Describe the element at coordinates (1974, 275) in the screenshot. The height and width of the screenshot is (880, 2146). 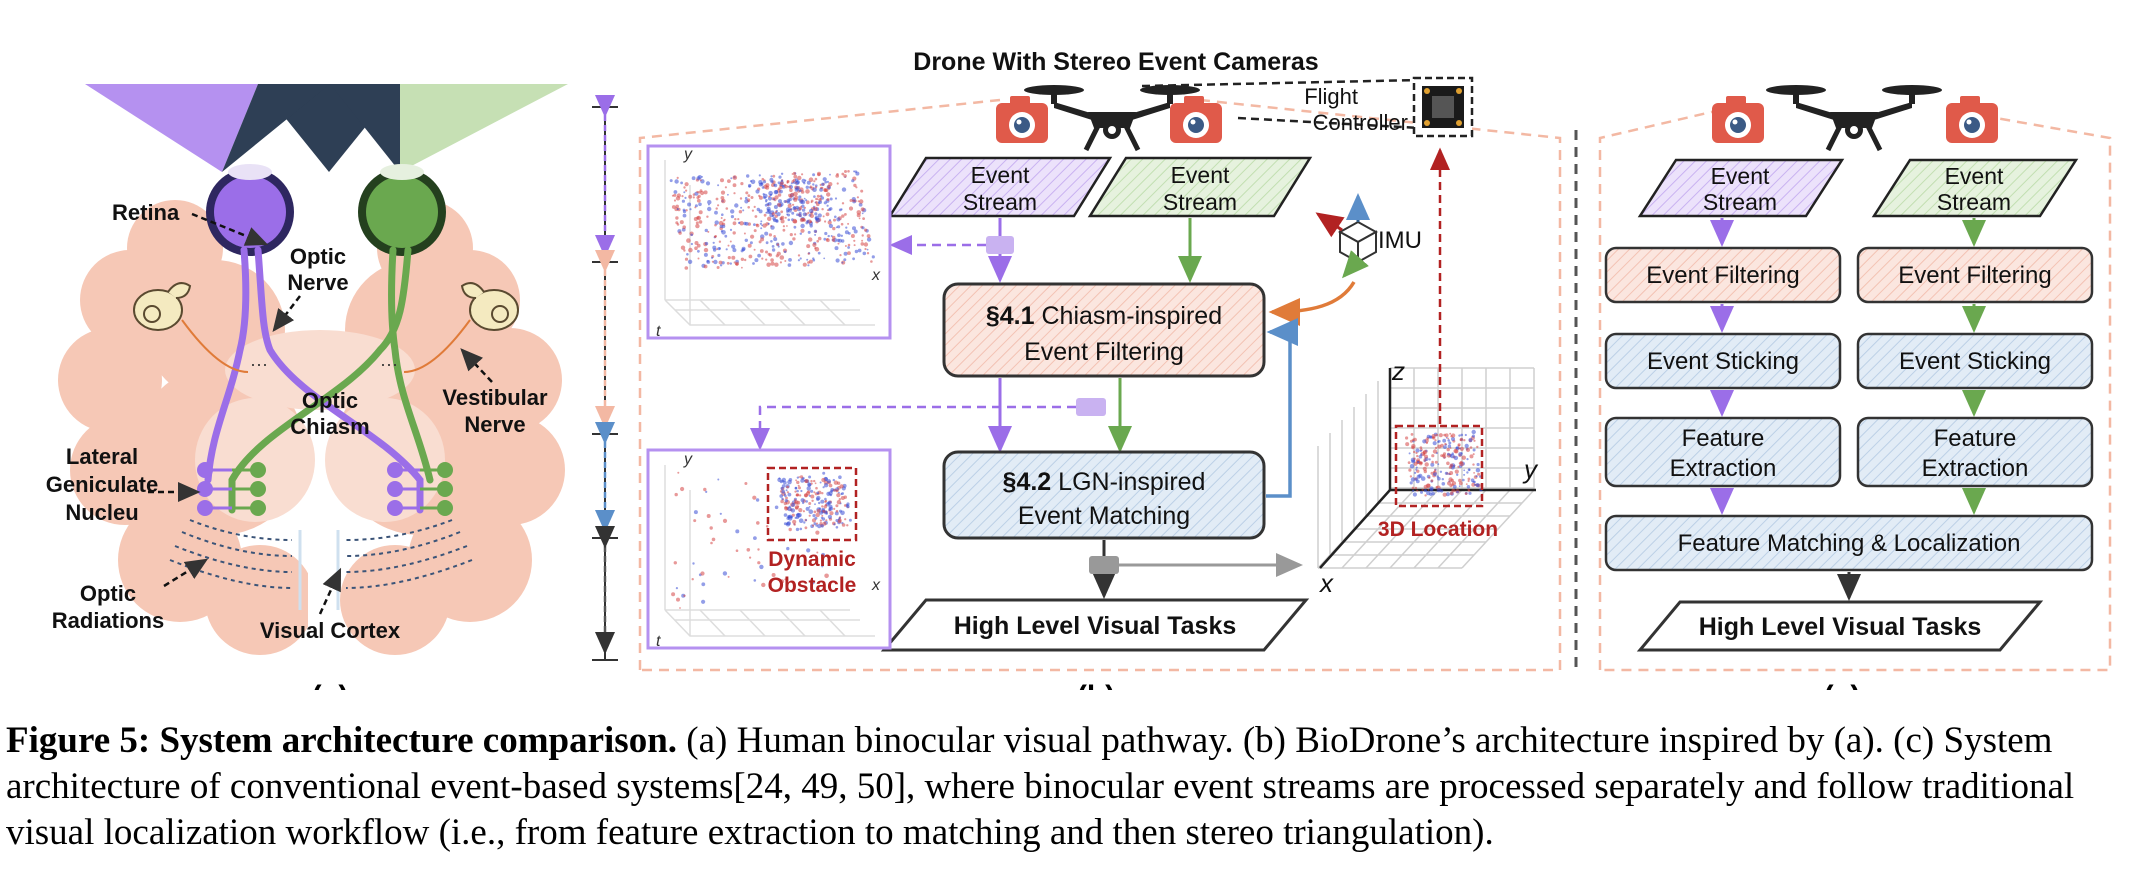
I see `svg-text: Event Filtering` at that location.